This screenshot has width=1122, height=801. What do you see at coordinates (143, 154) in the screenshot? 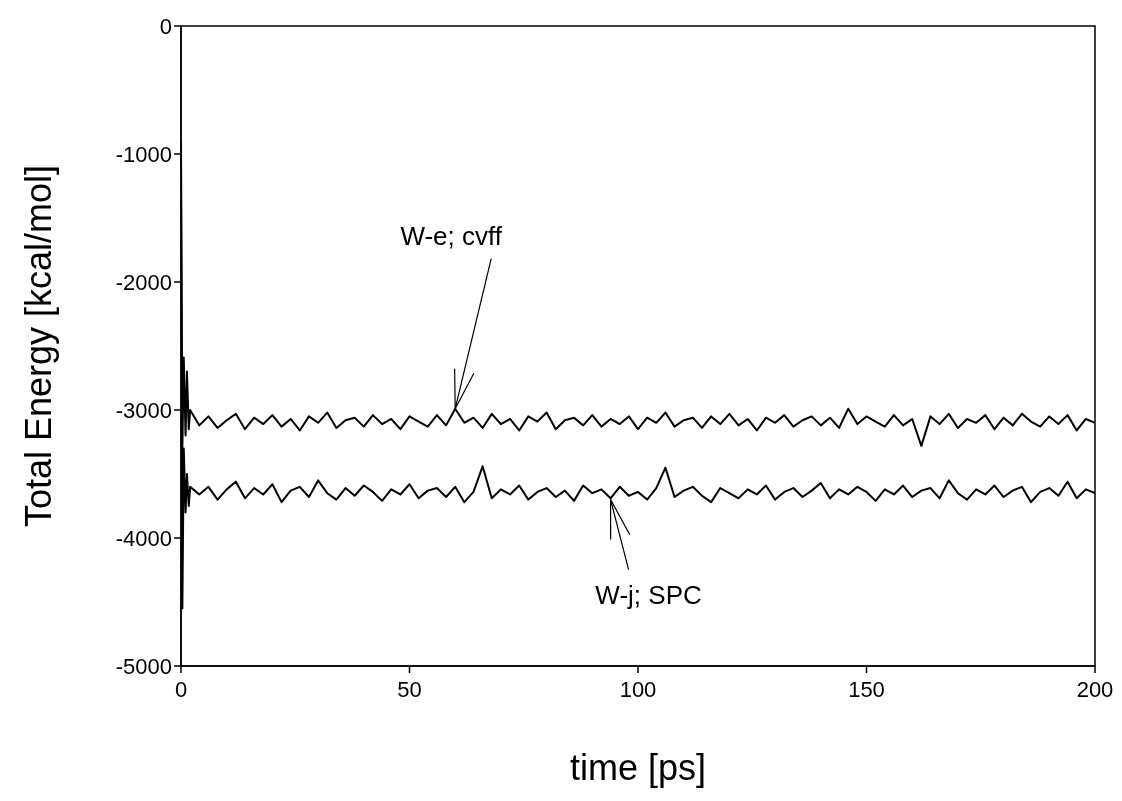
I see `y-tick-label: -1000` at bounding box center [143, 154].